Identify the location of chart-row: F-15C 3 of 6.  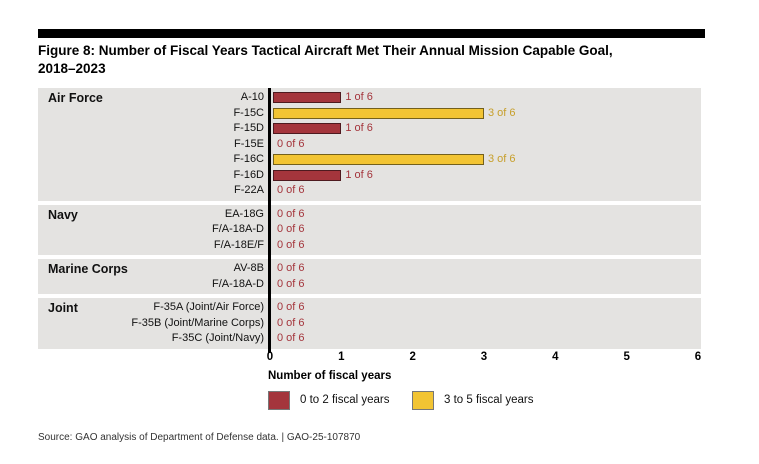
(369, 114).